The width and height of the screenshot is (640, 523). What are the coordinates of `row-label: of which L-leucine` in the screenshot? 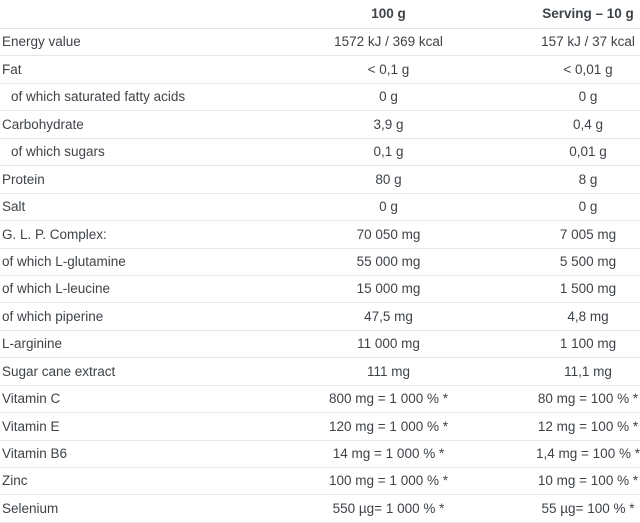 It's located at (161, 289).